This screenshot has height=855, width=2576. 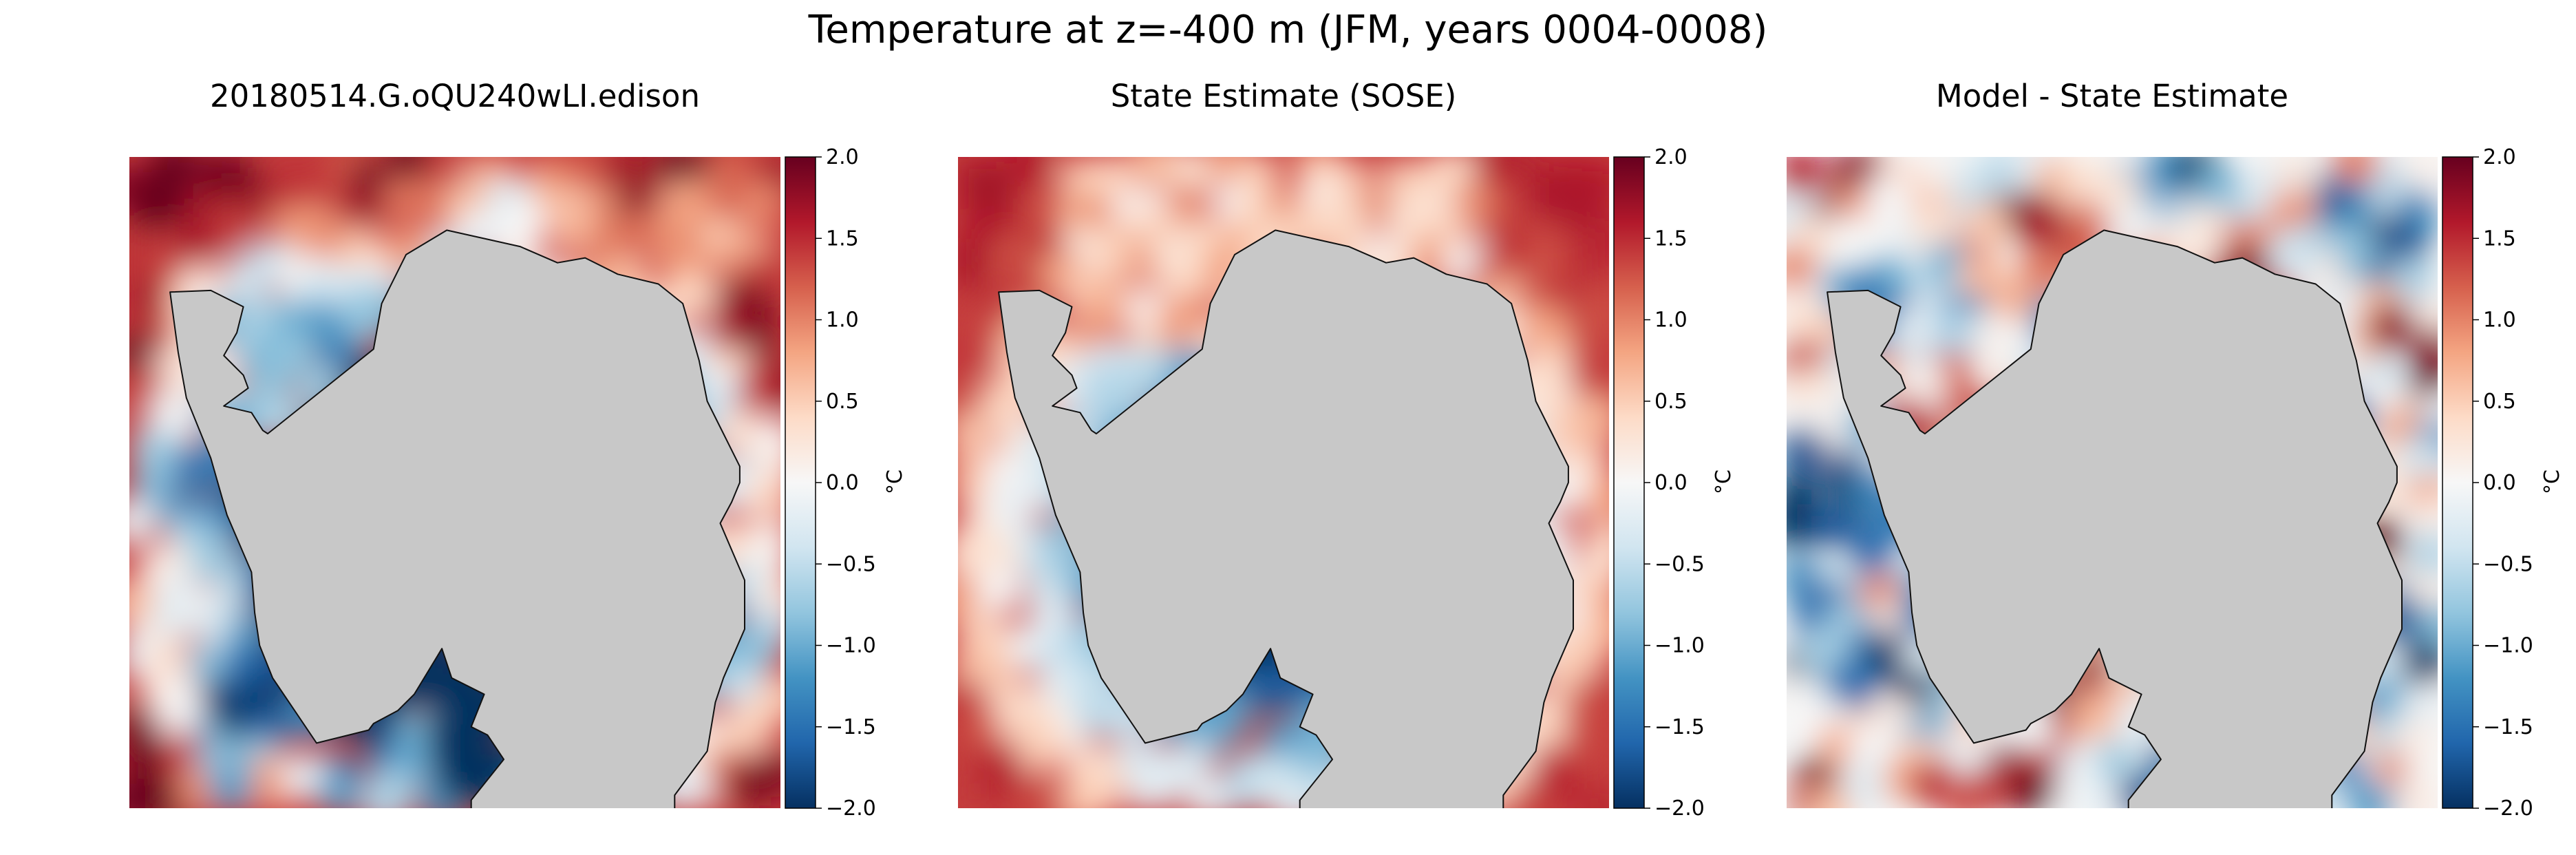 I want to click on colorbar-state-estimate: °C 2.0 1.5 1.0 0.5 0.0 −0.5 −1.0 −1.5 −2.0, so click(x=1674, y=483).